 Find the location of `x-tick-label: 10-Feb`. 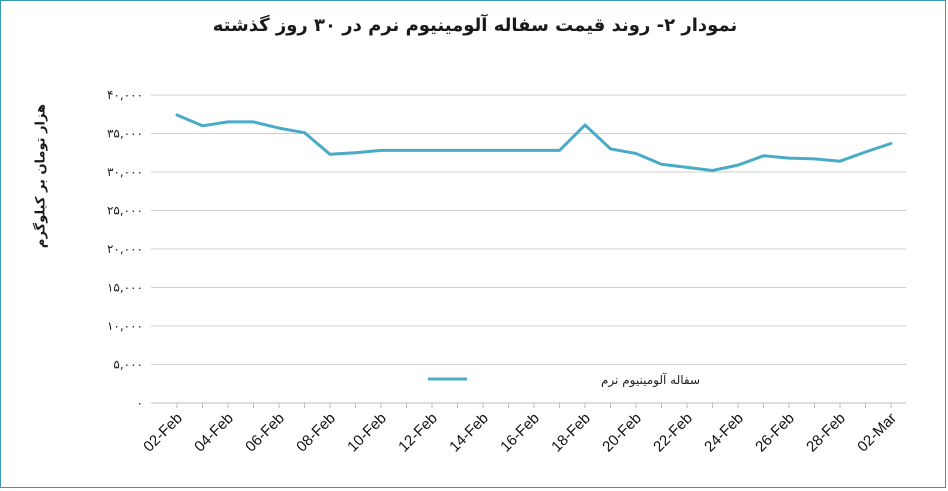

x-tick-label: 10-Feb is located at coordinates (367, 433).